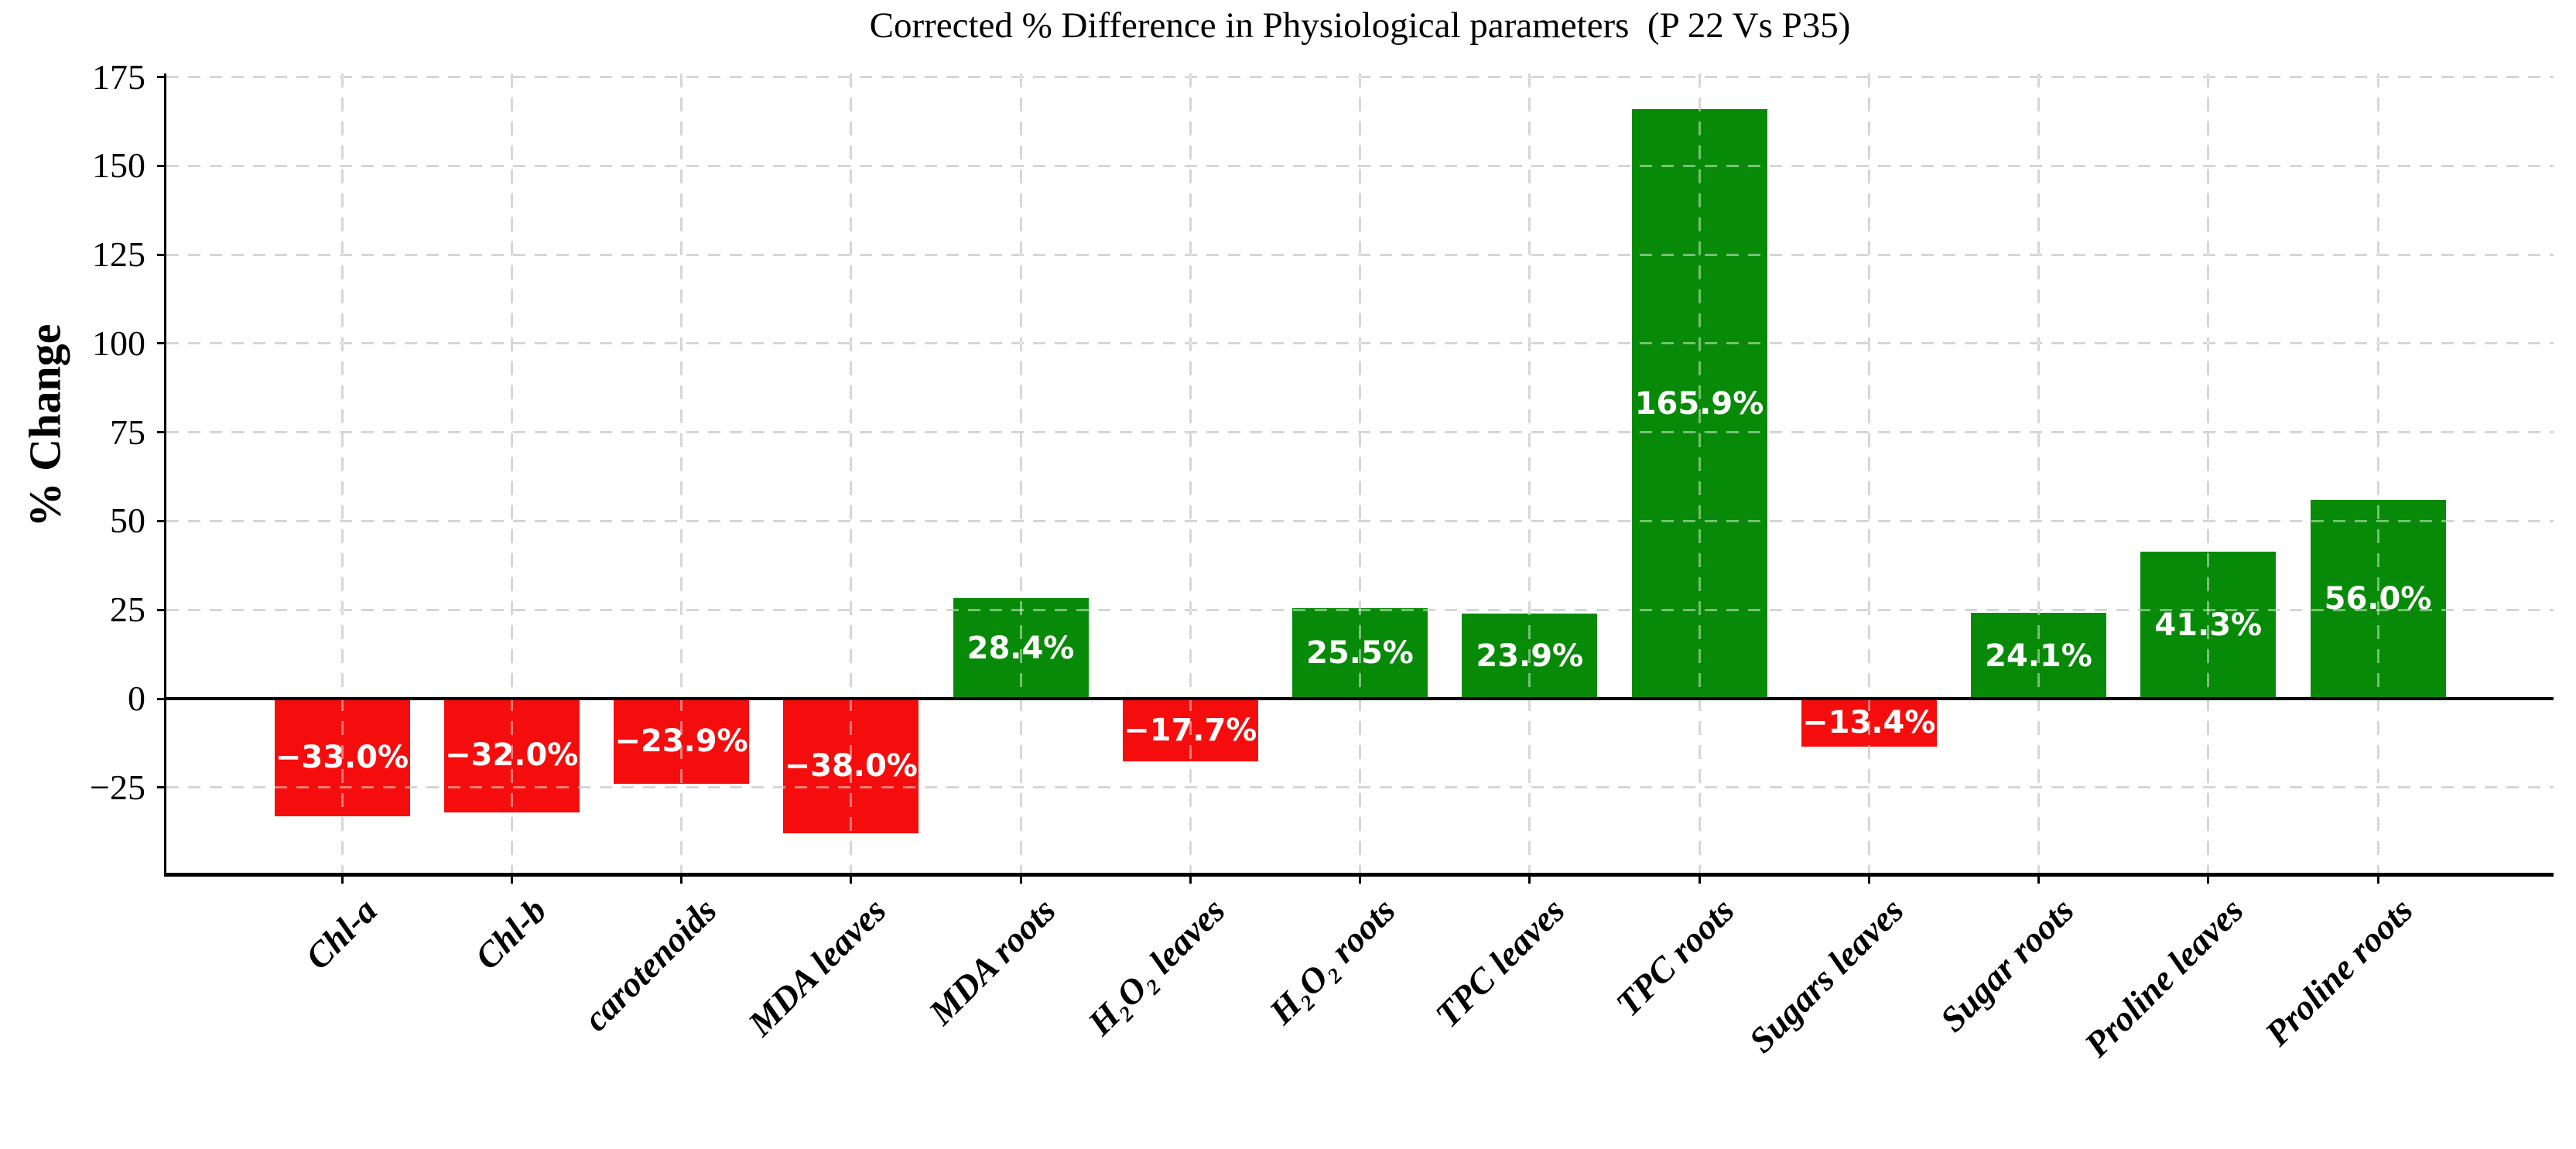  What do you see at coordinates (2339, 972) in the screenshot?
I see `x-tick-label: Proline roots` at bounding box center [2339, 972].